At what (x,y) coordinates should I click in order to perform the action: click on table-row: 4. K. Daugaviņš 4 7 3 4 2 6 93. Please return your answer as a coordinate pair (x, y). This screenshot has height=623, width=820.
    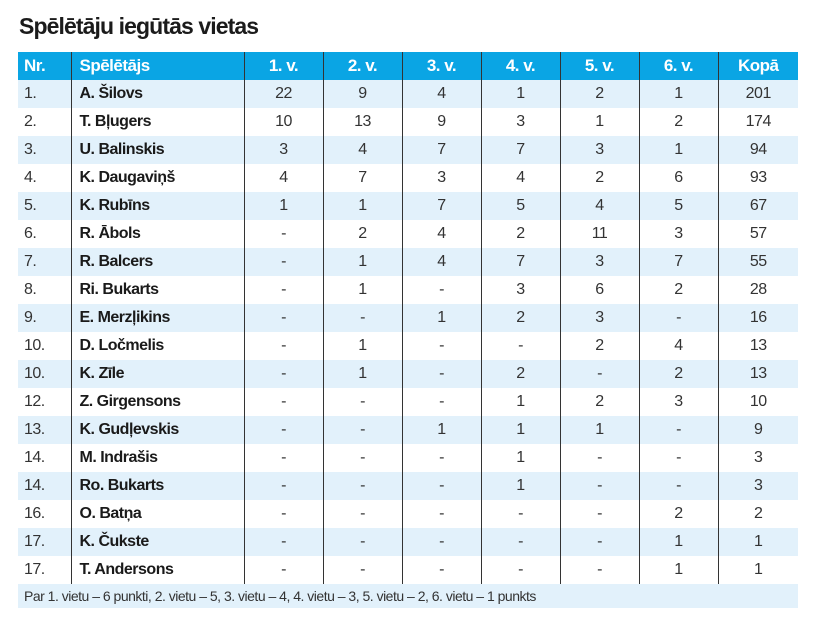
    Looking at the image, I should click on (408, 178).